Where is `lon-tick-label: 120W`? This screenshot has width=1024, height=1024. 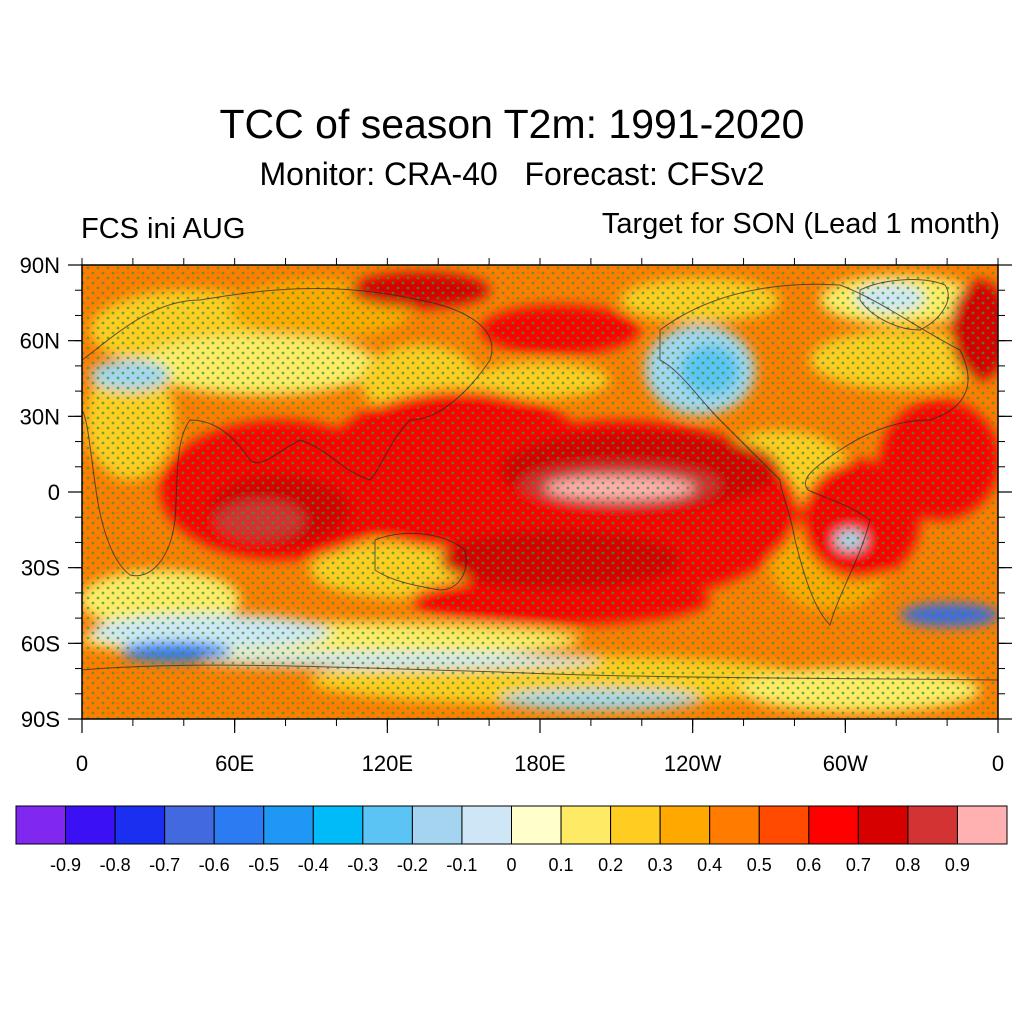 lon-tick-label: 120W is located at coordinates (693, 763).